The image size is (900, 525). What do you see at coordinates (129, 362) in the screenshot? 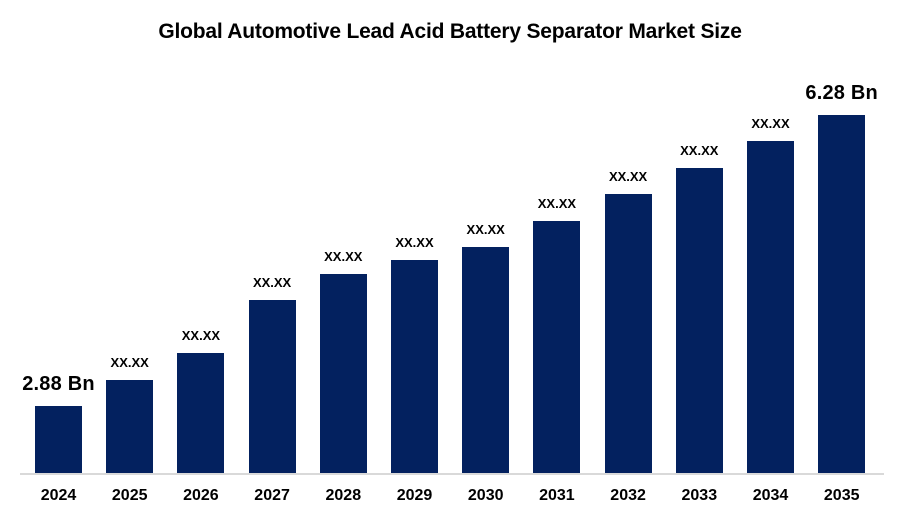
I see `bar-value-label-2025: XX.XX` at bounding box center [129, 362].